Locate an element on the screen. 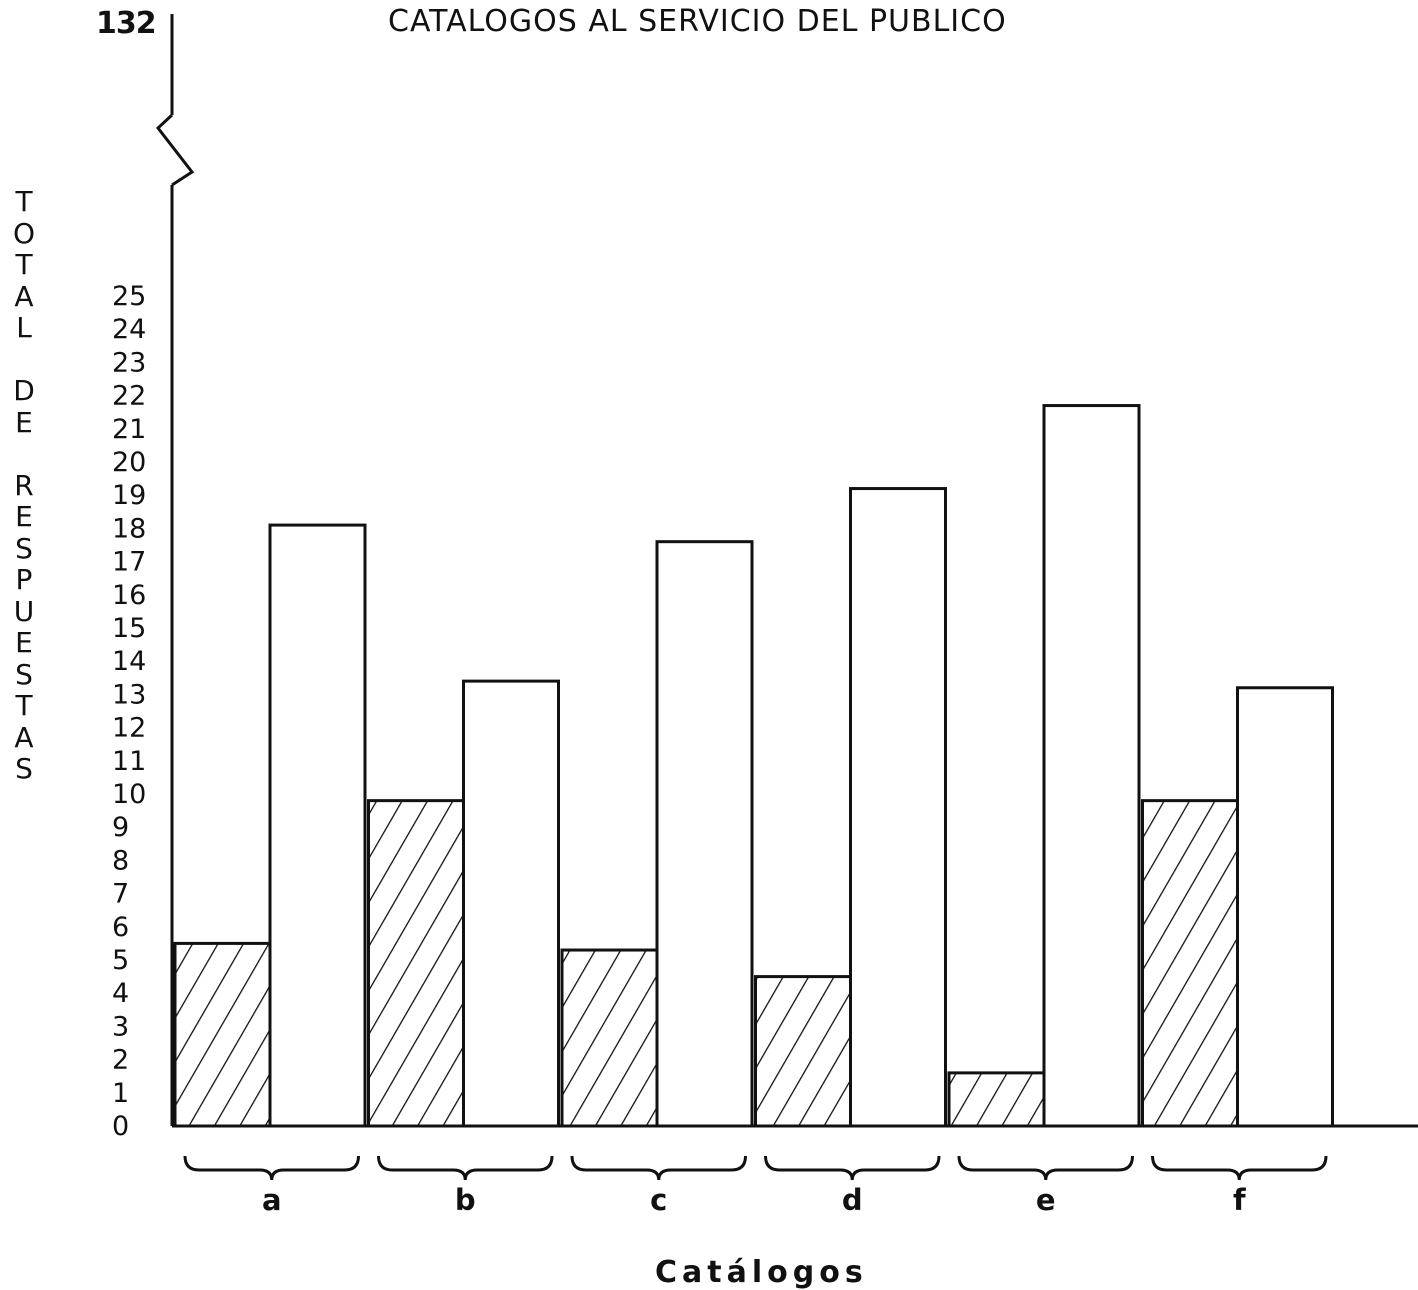  y-tick-label: 24 is located at coordinates (129, 329).